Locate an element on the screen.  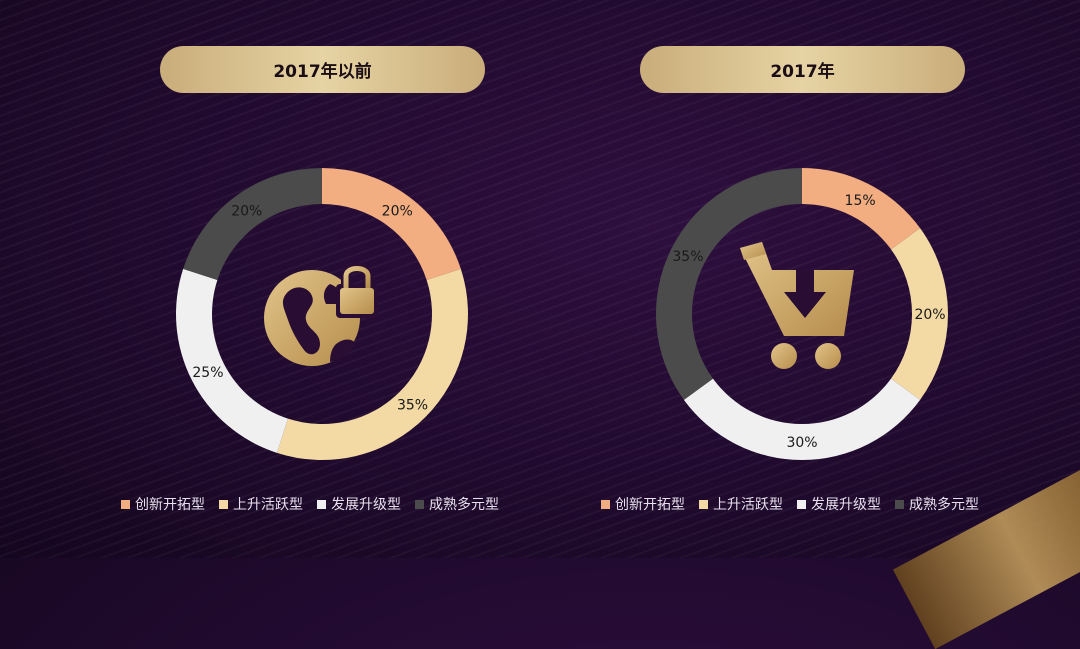
donut-label-2: 20% is located at coordinates (929, 315).